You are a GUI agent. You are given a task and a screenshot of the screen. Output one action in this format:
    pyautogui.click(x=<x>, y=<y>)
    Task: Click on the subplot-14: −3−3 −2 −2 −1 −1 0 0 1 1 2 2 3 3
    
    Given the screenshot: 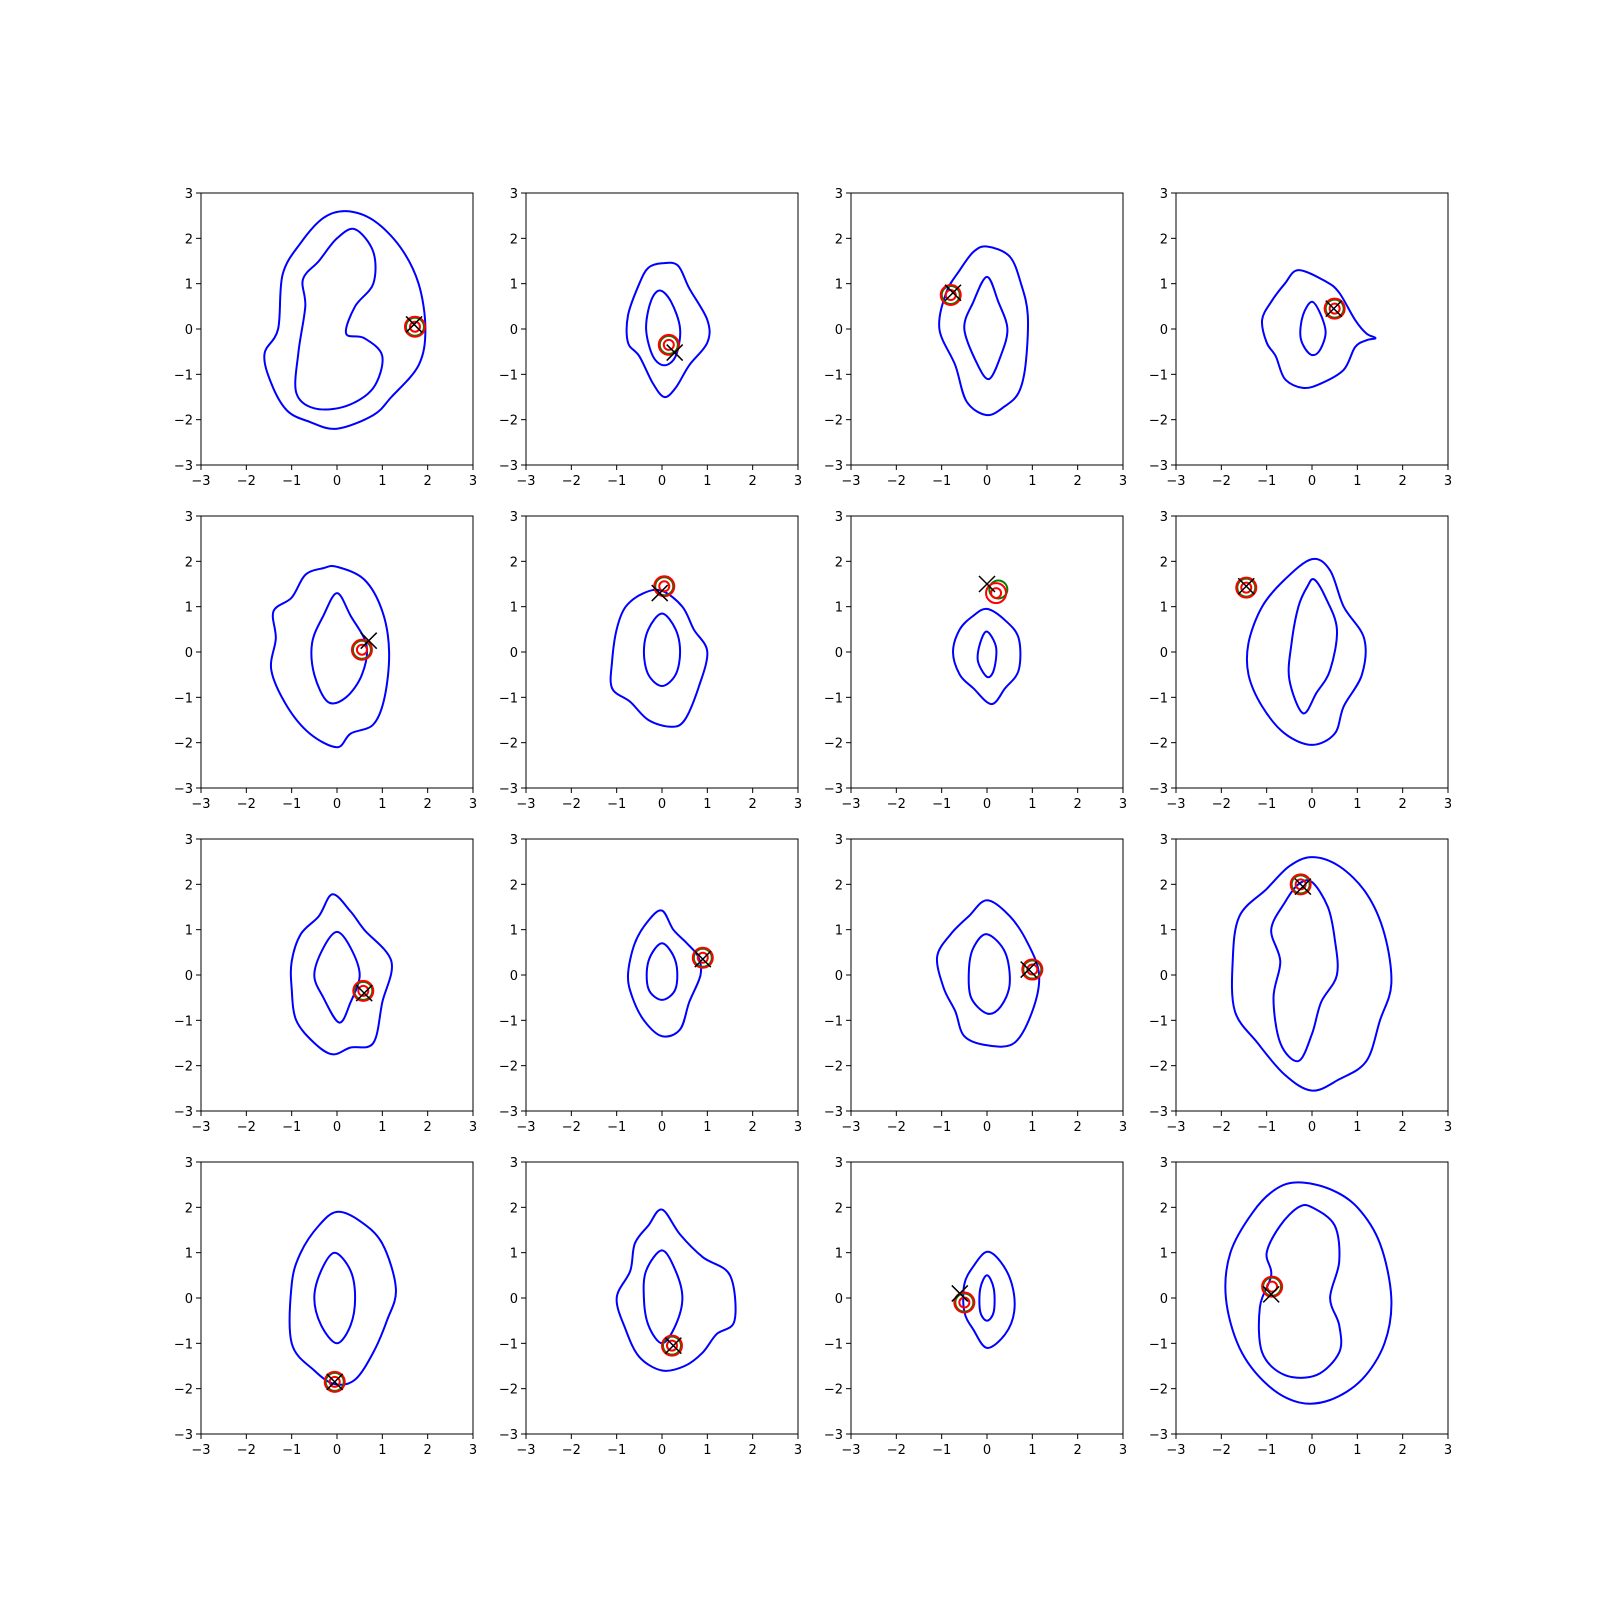 What is the action you would take?
    pyautogui.click(x=650, y=1307)
    